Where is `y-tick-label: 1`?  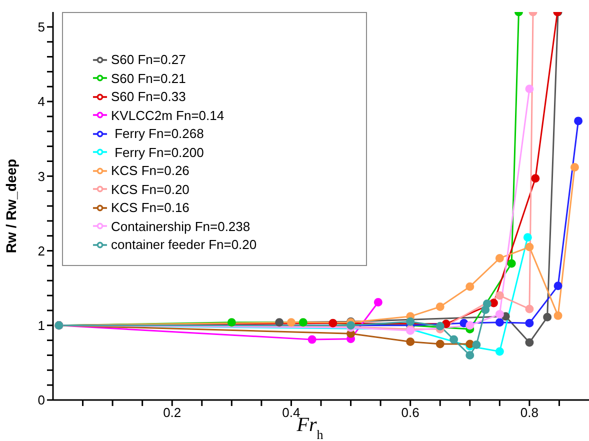
y-tick-label: 1 is located at coordinates (41, 325).